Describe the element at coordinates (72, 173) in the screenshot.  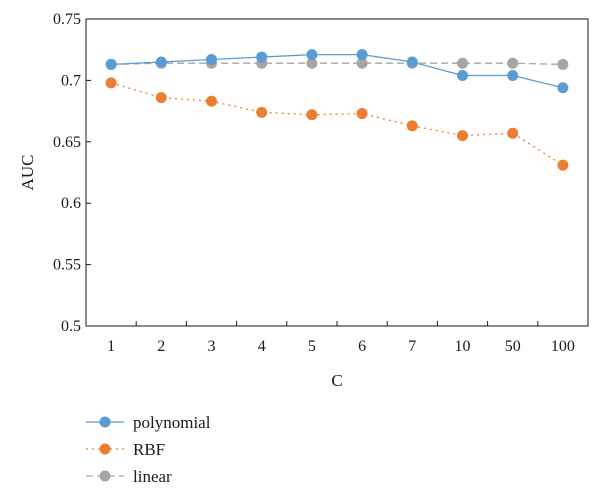
I see `y-axis-ticks: 0.5 0.55 0.6 0.65 0.7 0.75` at that location.